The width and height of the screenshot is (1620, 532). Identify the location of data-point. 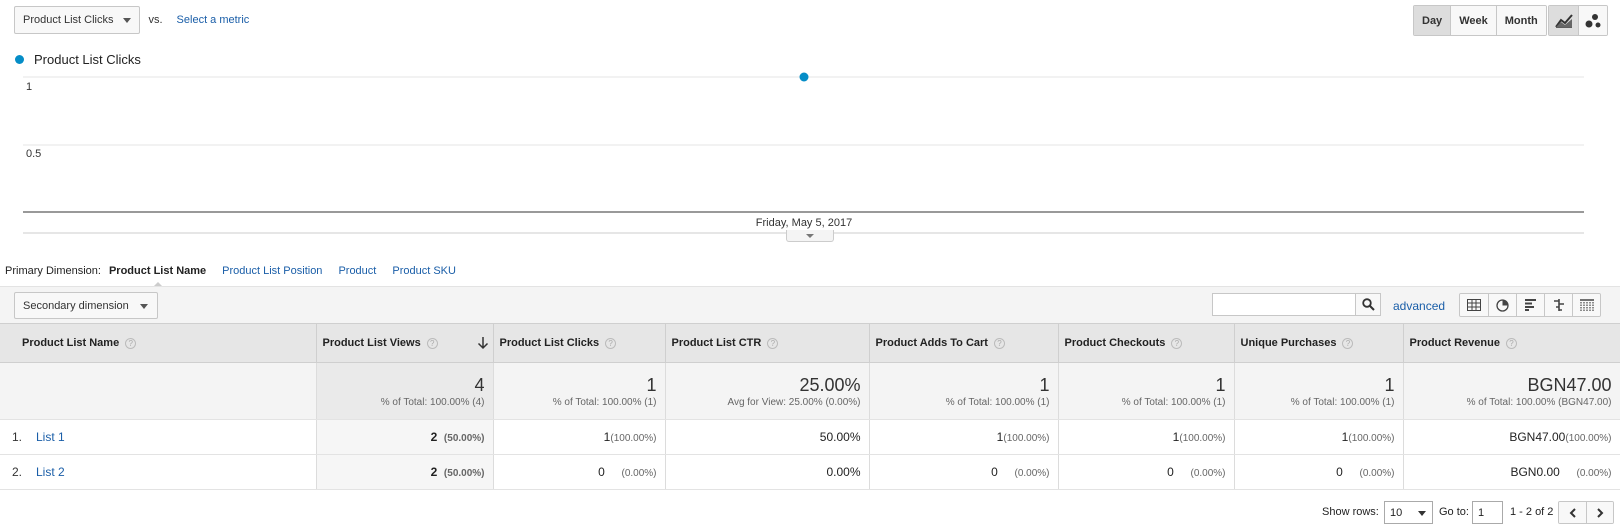
(804, 77).